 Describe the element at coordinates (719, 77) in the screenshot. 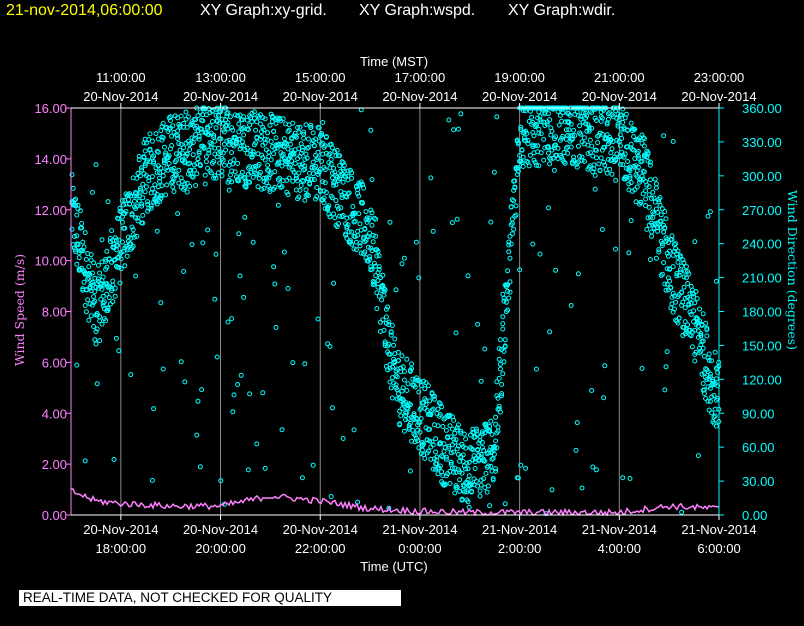

I see `x-top-tick-time: 23:00:00` at that location.